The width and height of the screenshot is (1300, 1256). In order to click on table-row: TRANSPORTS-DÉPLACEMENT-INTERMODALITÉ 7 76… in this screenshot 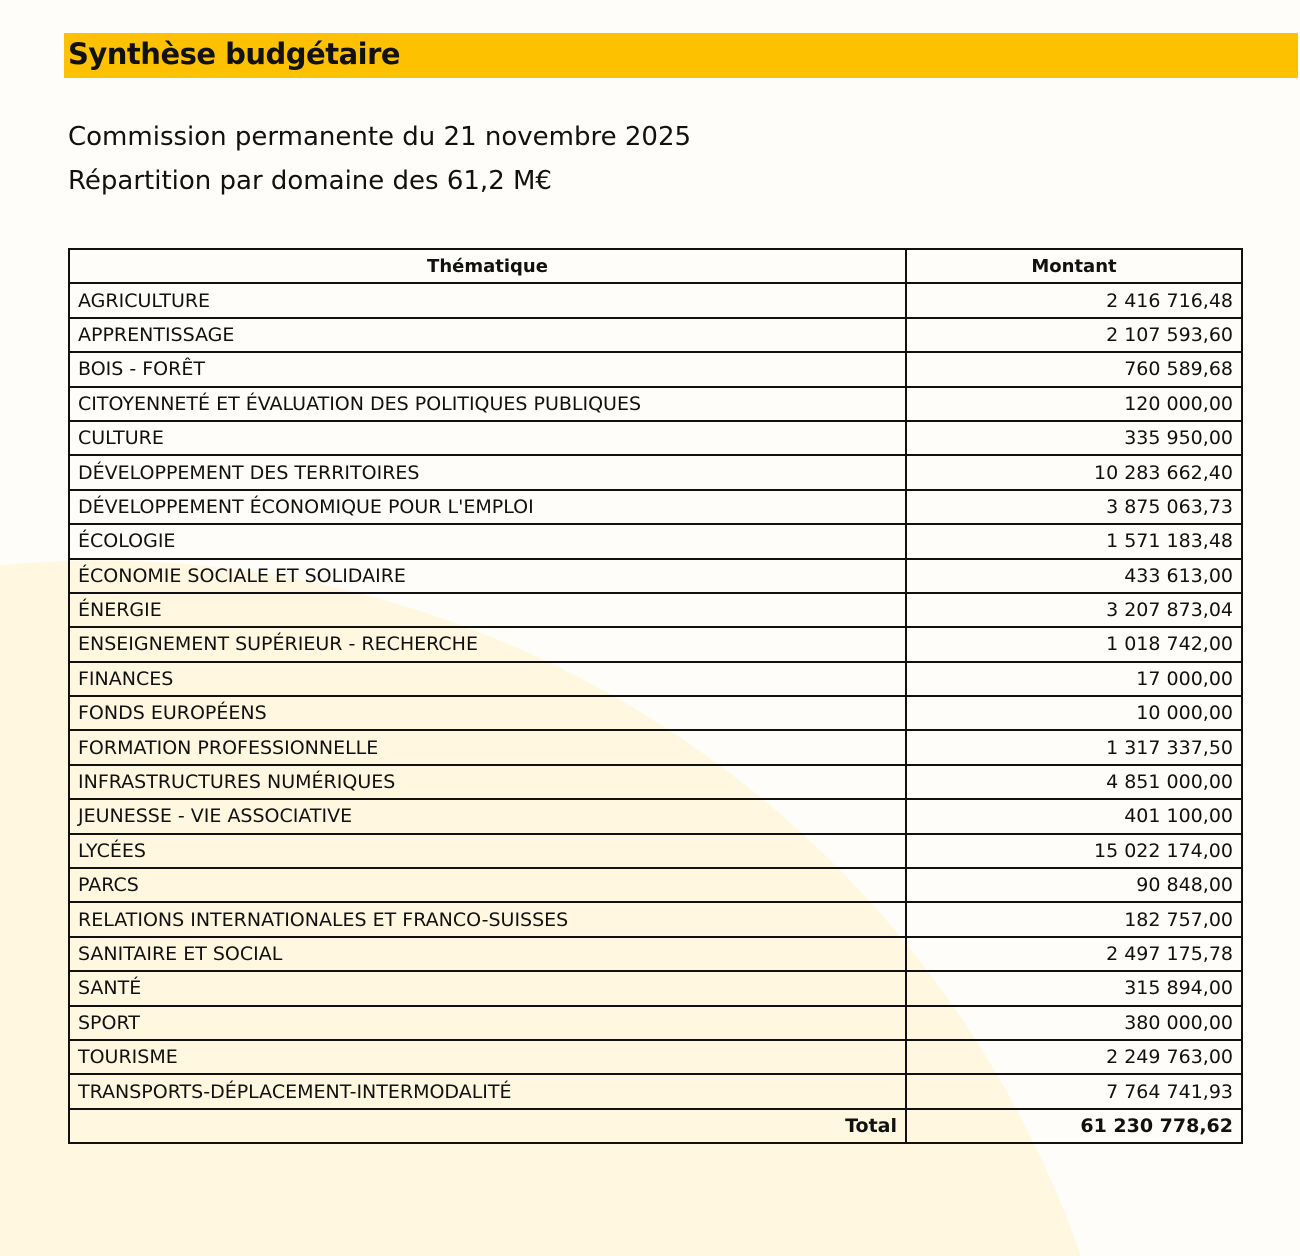, I will do `click(655, 1091)`.